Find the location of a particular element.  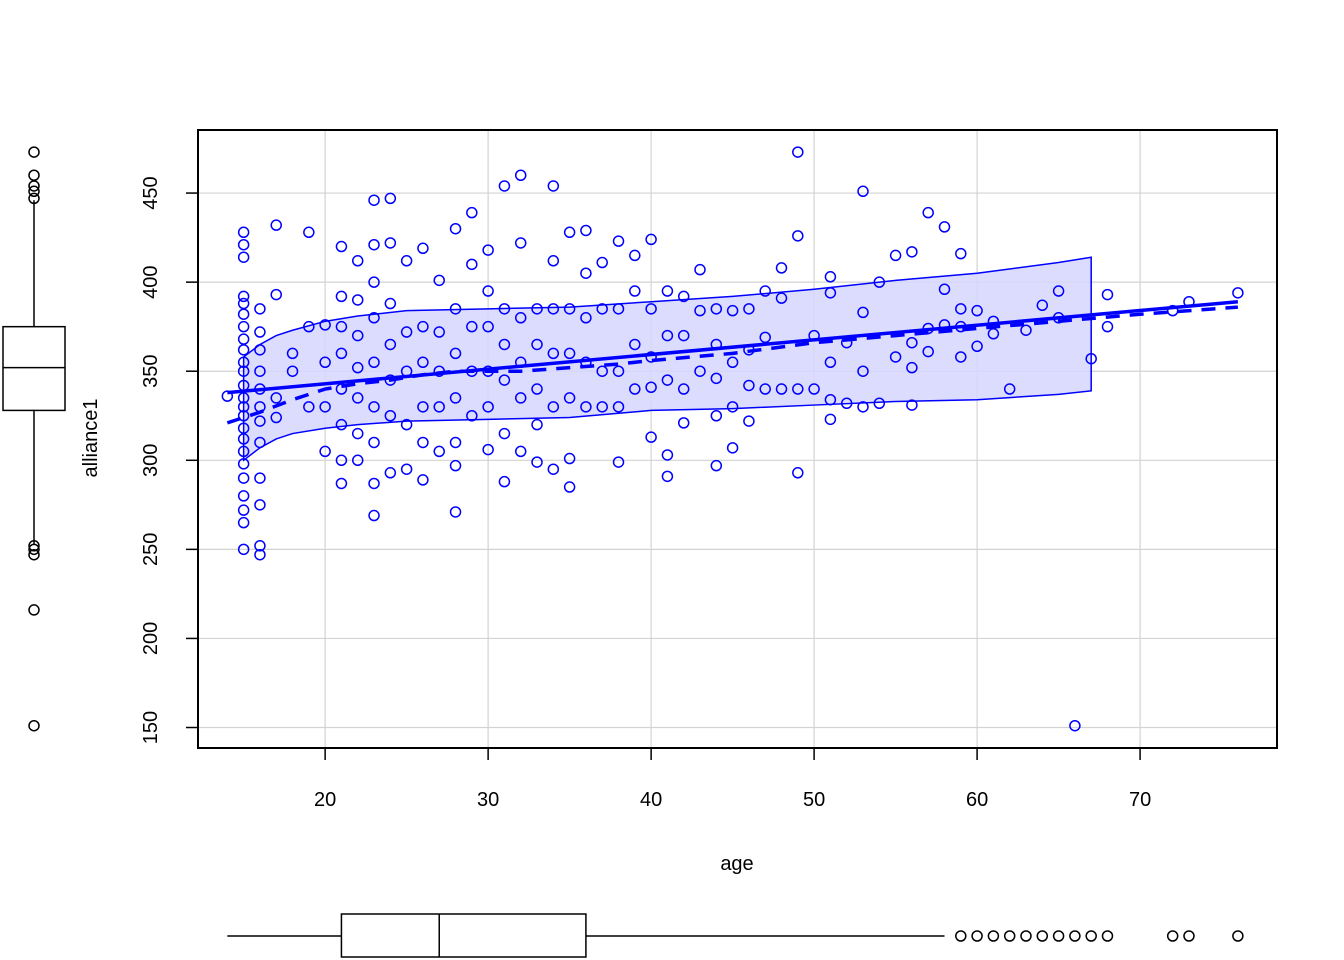

y-axis: 150 200 250 300 350 400 450 is located at coordinates (169, 460).